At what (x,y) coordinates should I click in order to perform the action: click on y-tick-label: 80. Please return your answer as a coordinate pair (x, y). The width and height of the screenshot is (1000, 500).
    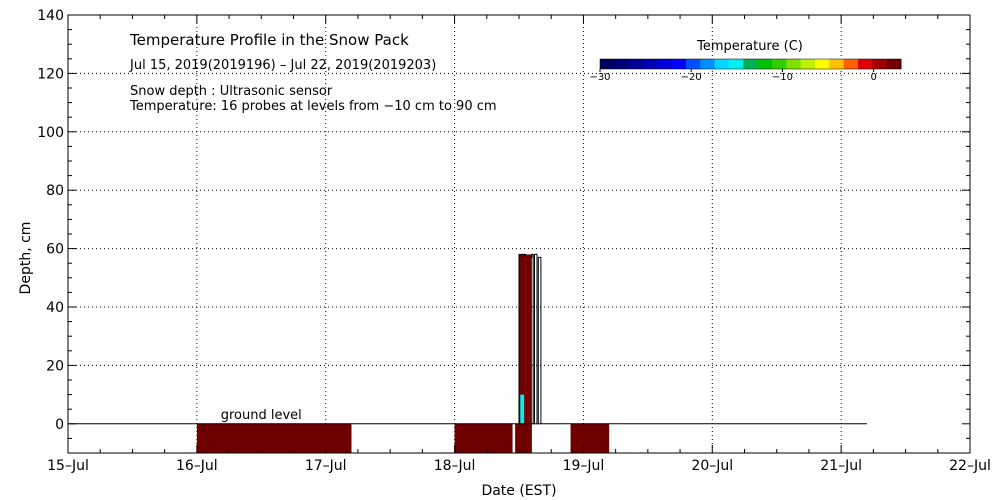
    Looking at the image, I should click on (55, 191).